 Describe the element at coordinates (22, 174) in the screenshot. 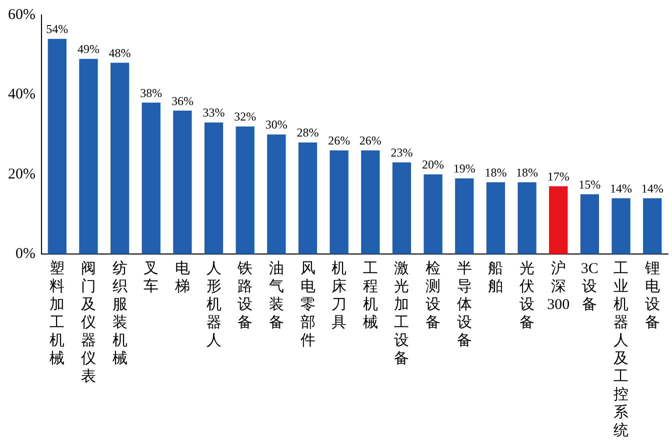

I see `y-tick-label: 20%` at that location.